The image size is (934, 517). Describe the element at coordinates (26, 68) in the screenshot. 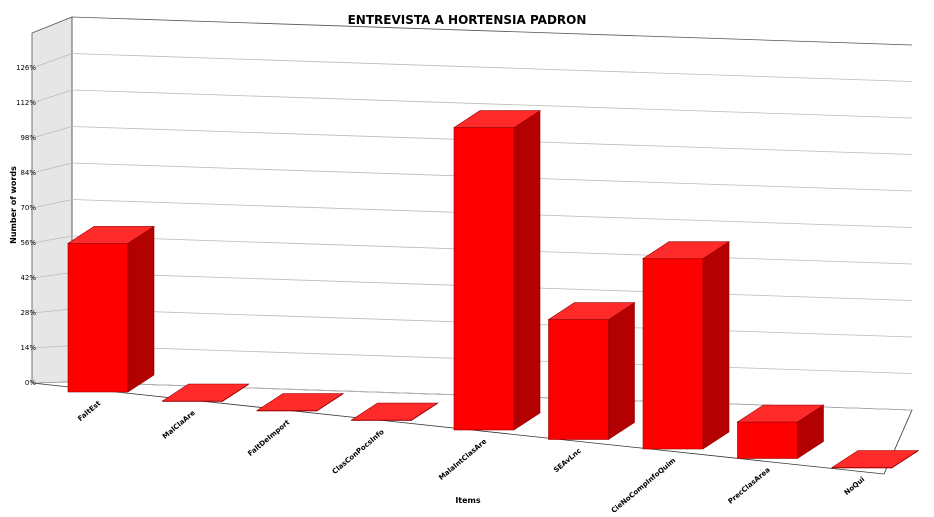

I see `y-tick-label: 126%` at that location.